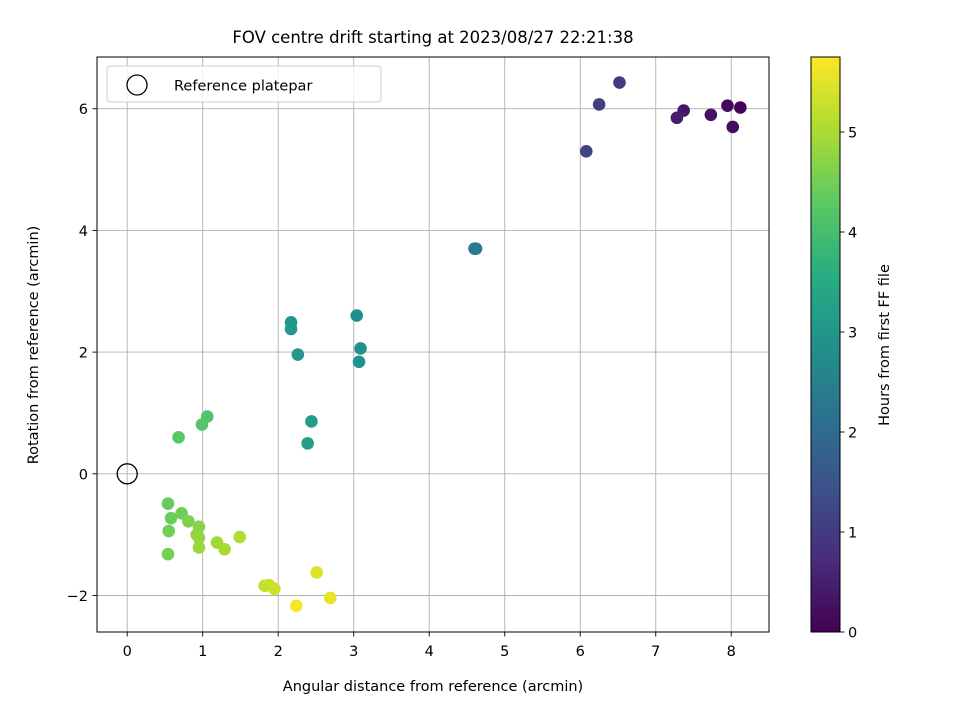 Image resolution: width=960 pixels, height=720 pixels. What do you see at coordinates (655, 652) in the screenshot?
I see `x-tick-label: 7` at bounding box center [655, 652].